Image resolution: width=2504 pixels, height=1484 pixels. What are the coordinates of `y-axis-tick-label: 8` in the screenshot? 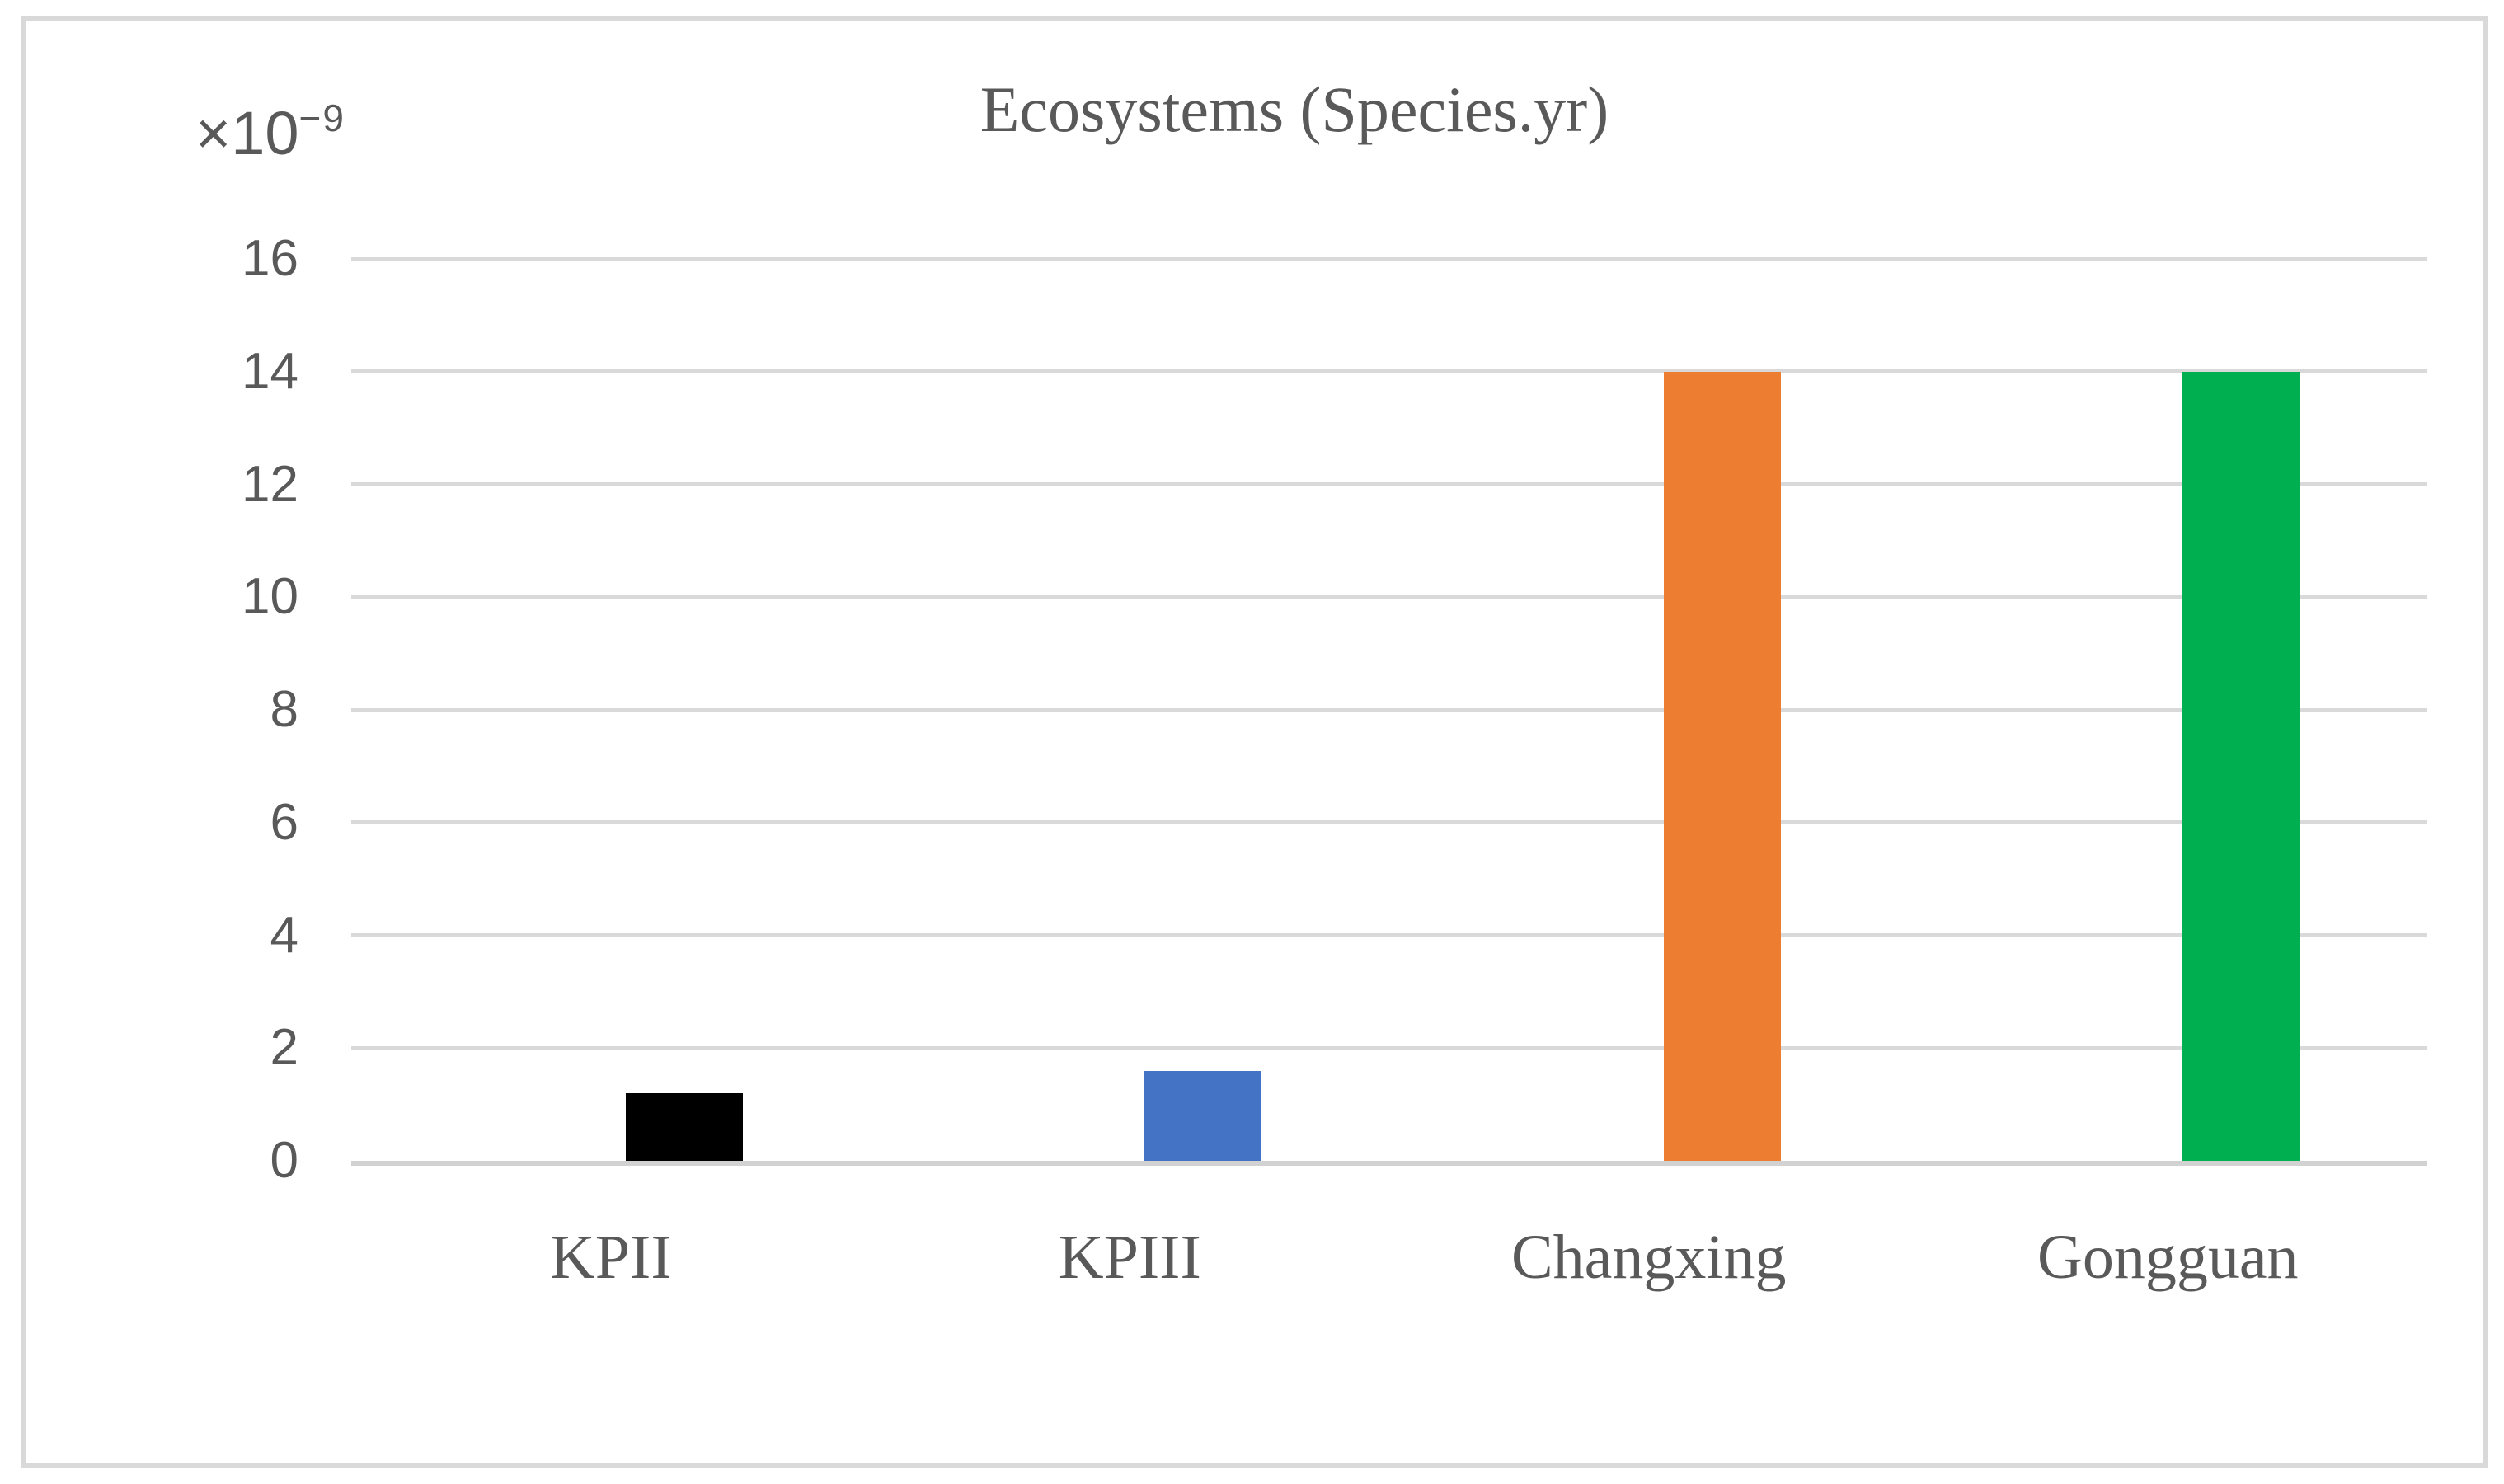 It's located at (284, 709).